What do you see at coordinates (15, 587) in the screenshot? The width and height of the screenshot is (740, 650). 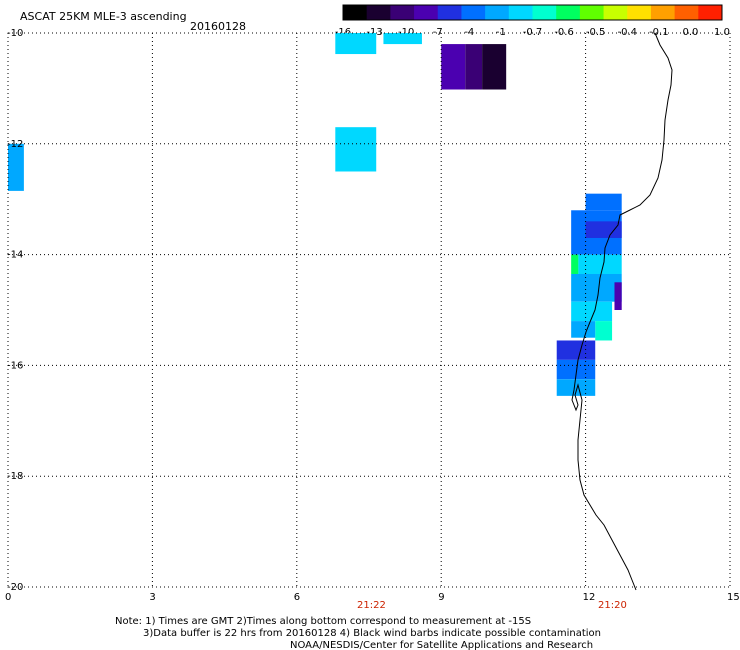 I see `y-tick-label: -20` at bounding box center [15, 587].